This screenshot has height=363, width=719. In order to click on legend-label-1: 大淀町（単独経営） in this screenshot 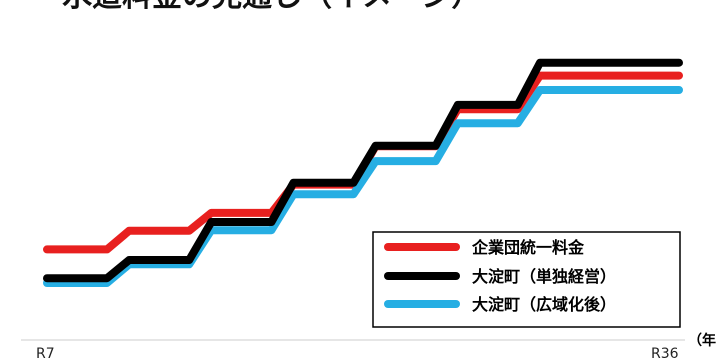, I will do `click(544, 276)`.